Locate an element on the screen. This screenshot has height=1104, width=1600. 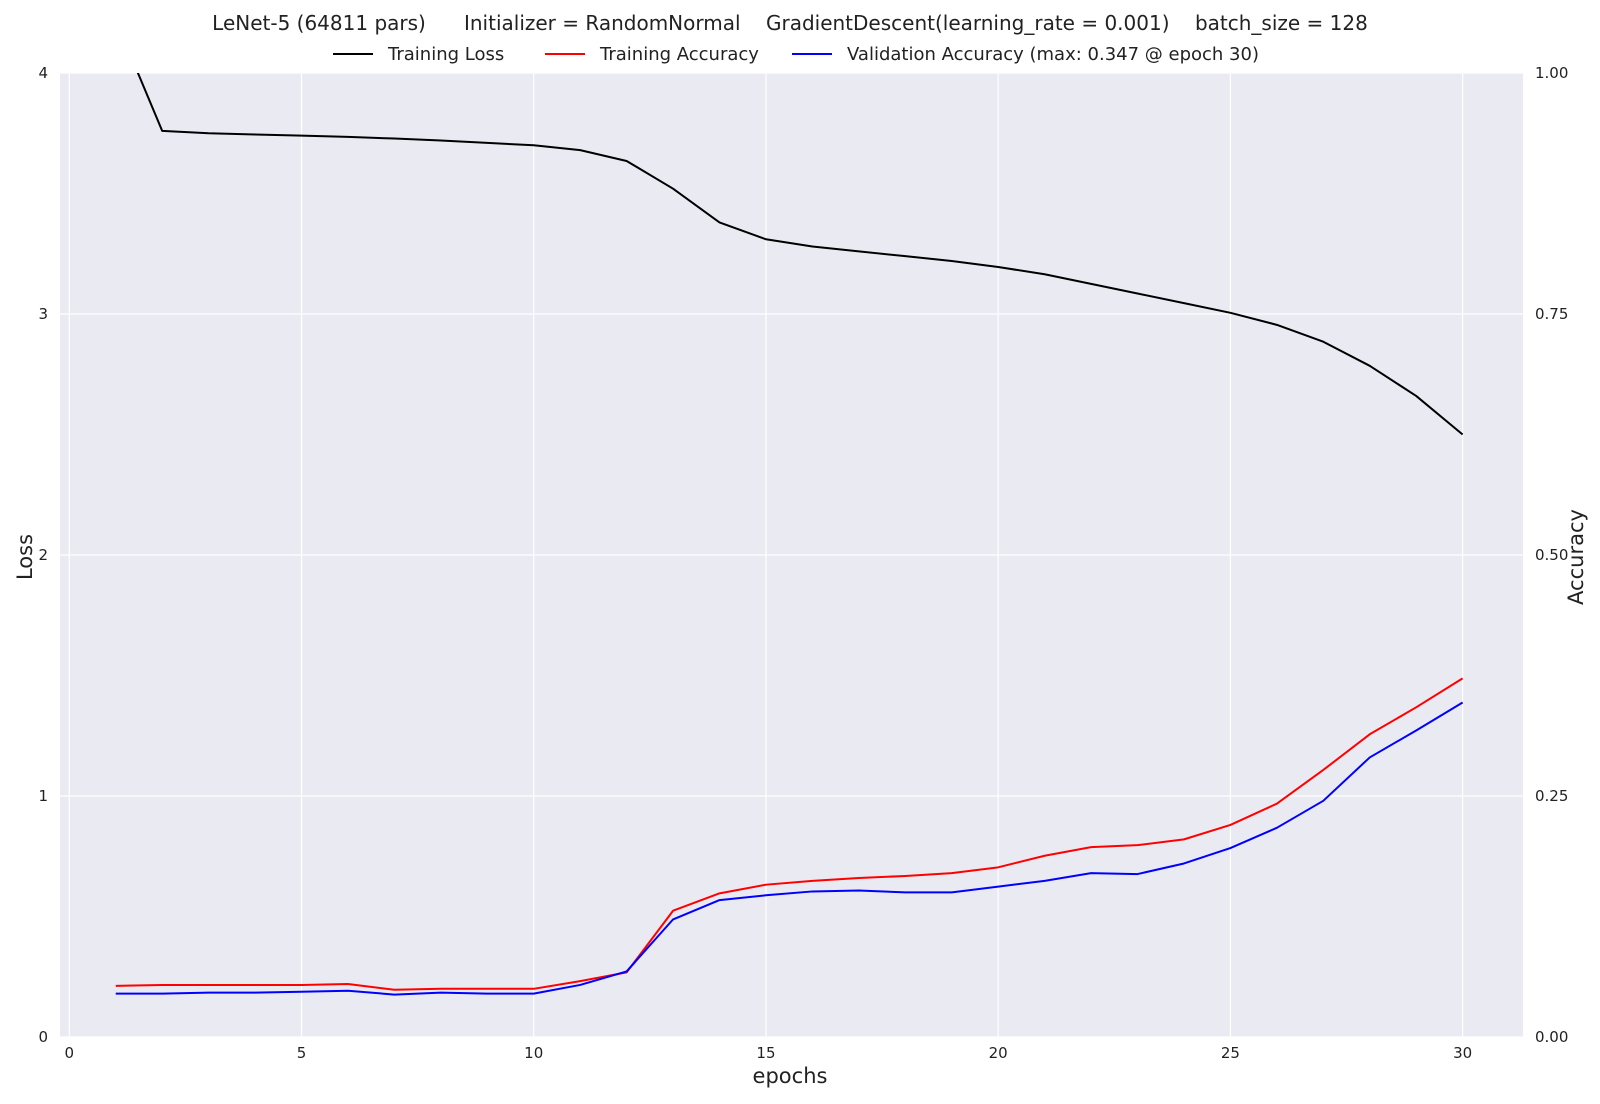
y-axis-title-left: Loss is located at coordinates (25, 557).